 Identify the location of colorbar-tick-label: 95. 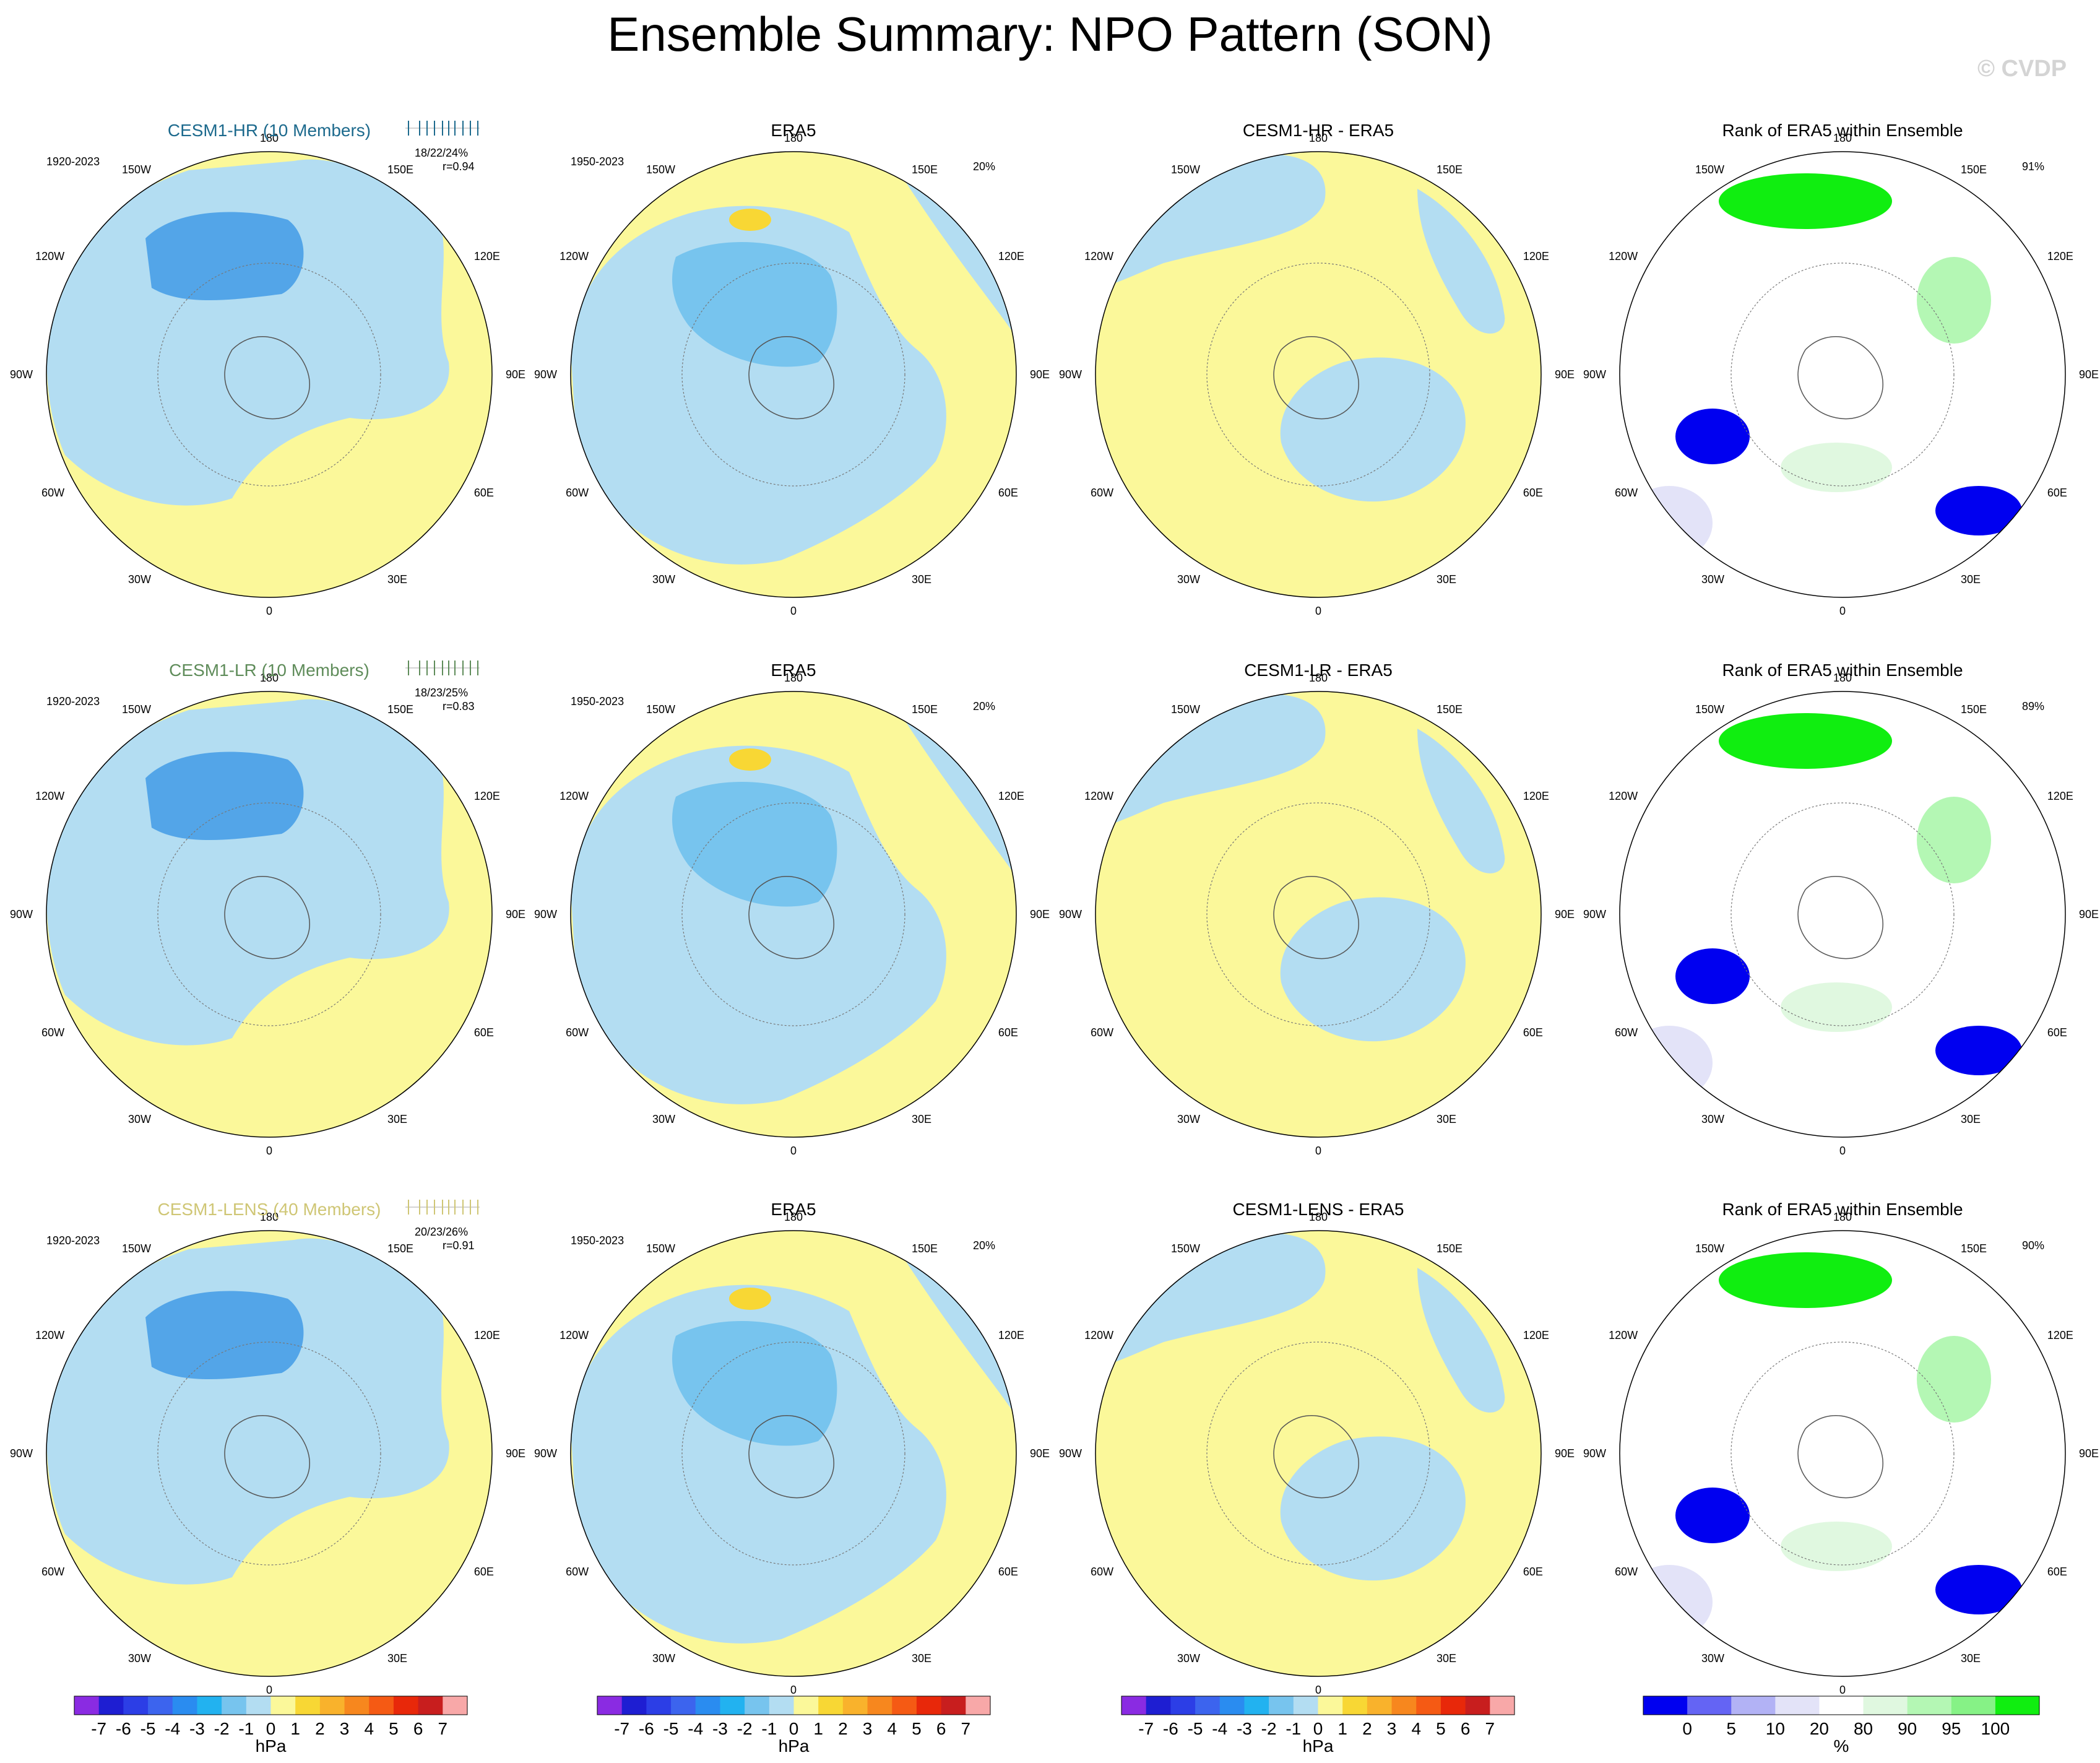
(1951, 1728).